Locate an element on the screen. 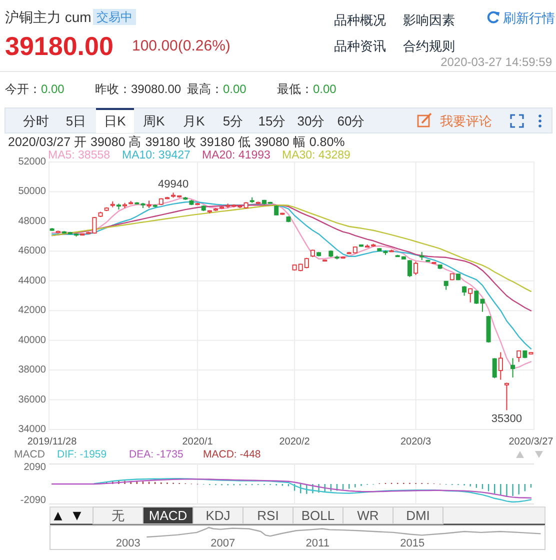 Image resolution: width=556 pixels, height=560 pixels. text: 5日 is located at coordinates (76, 121).